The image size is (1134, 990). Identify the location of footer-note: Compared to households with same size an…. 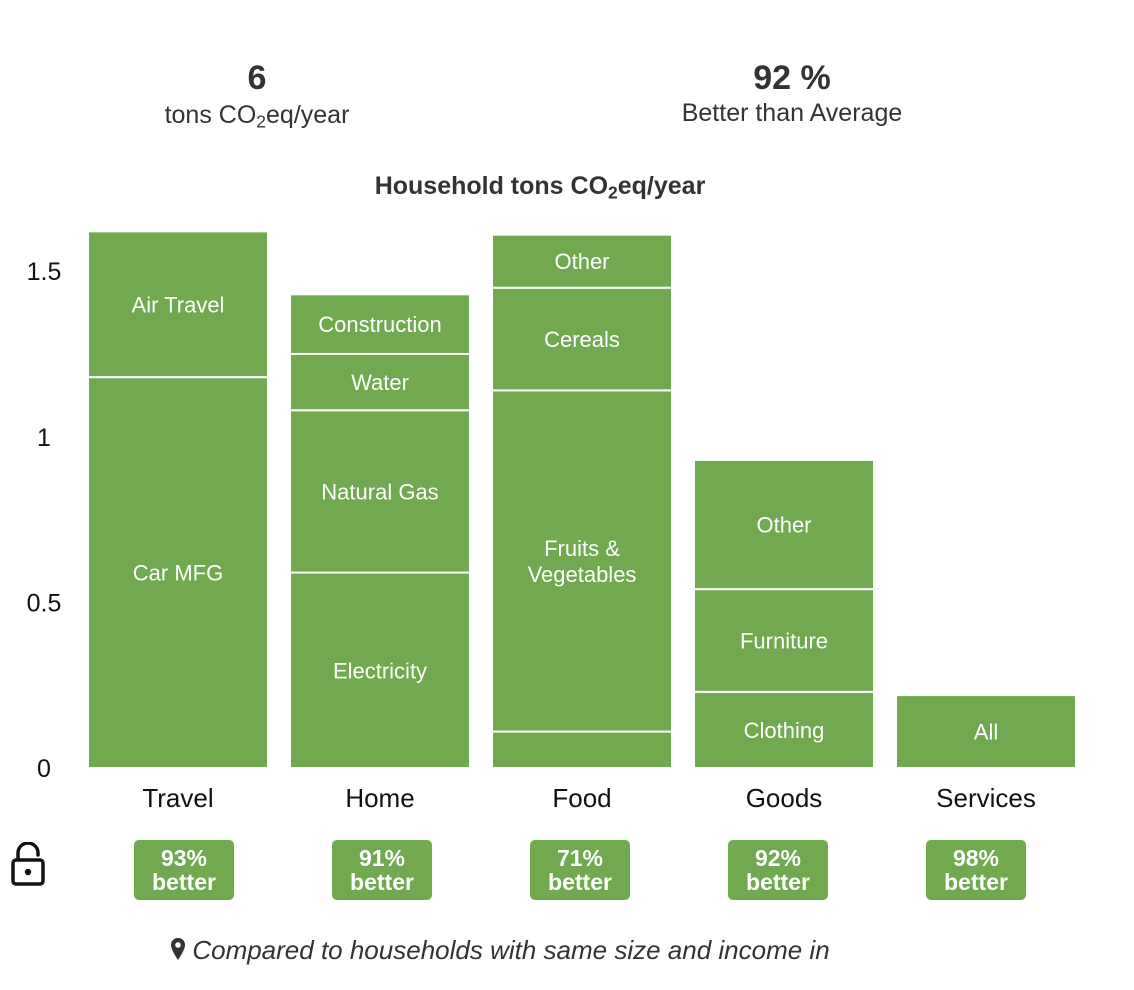
(500, 951).